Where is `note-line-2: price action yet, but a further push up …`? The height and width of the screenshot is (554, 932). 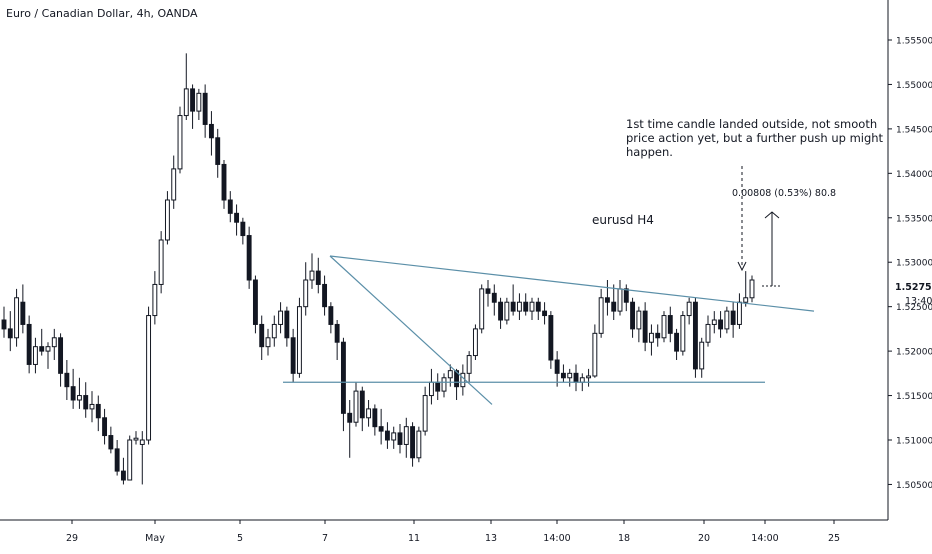
note-line-2: price action yet, but a further push up … is located at coordinates (755, 138).